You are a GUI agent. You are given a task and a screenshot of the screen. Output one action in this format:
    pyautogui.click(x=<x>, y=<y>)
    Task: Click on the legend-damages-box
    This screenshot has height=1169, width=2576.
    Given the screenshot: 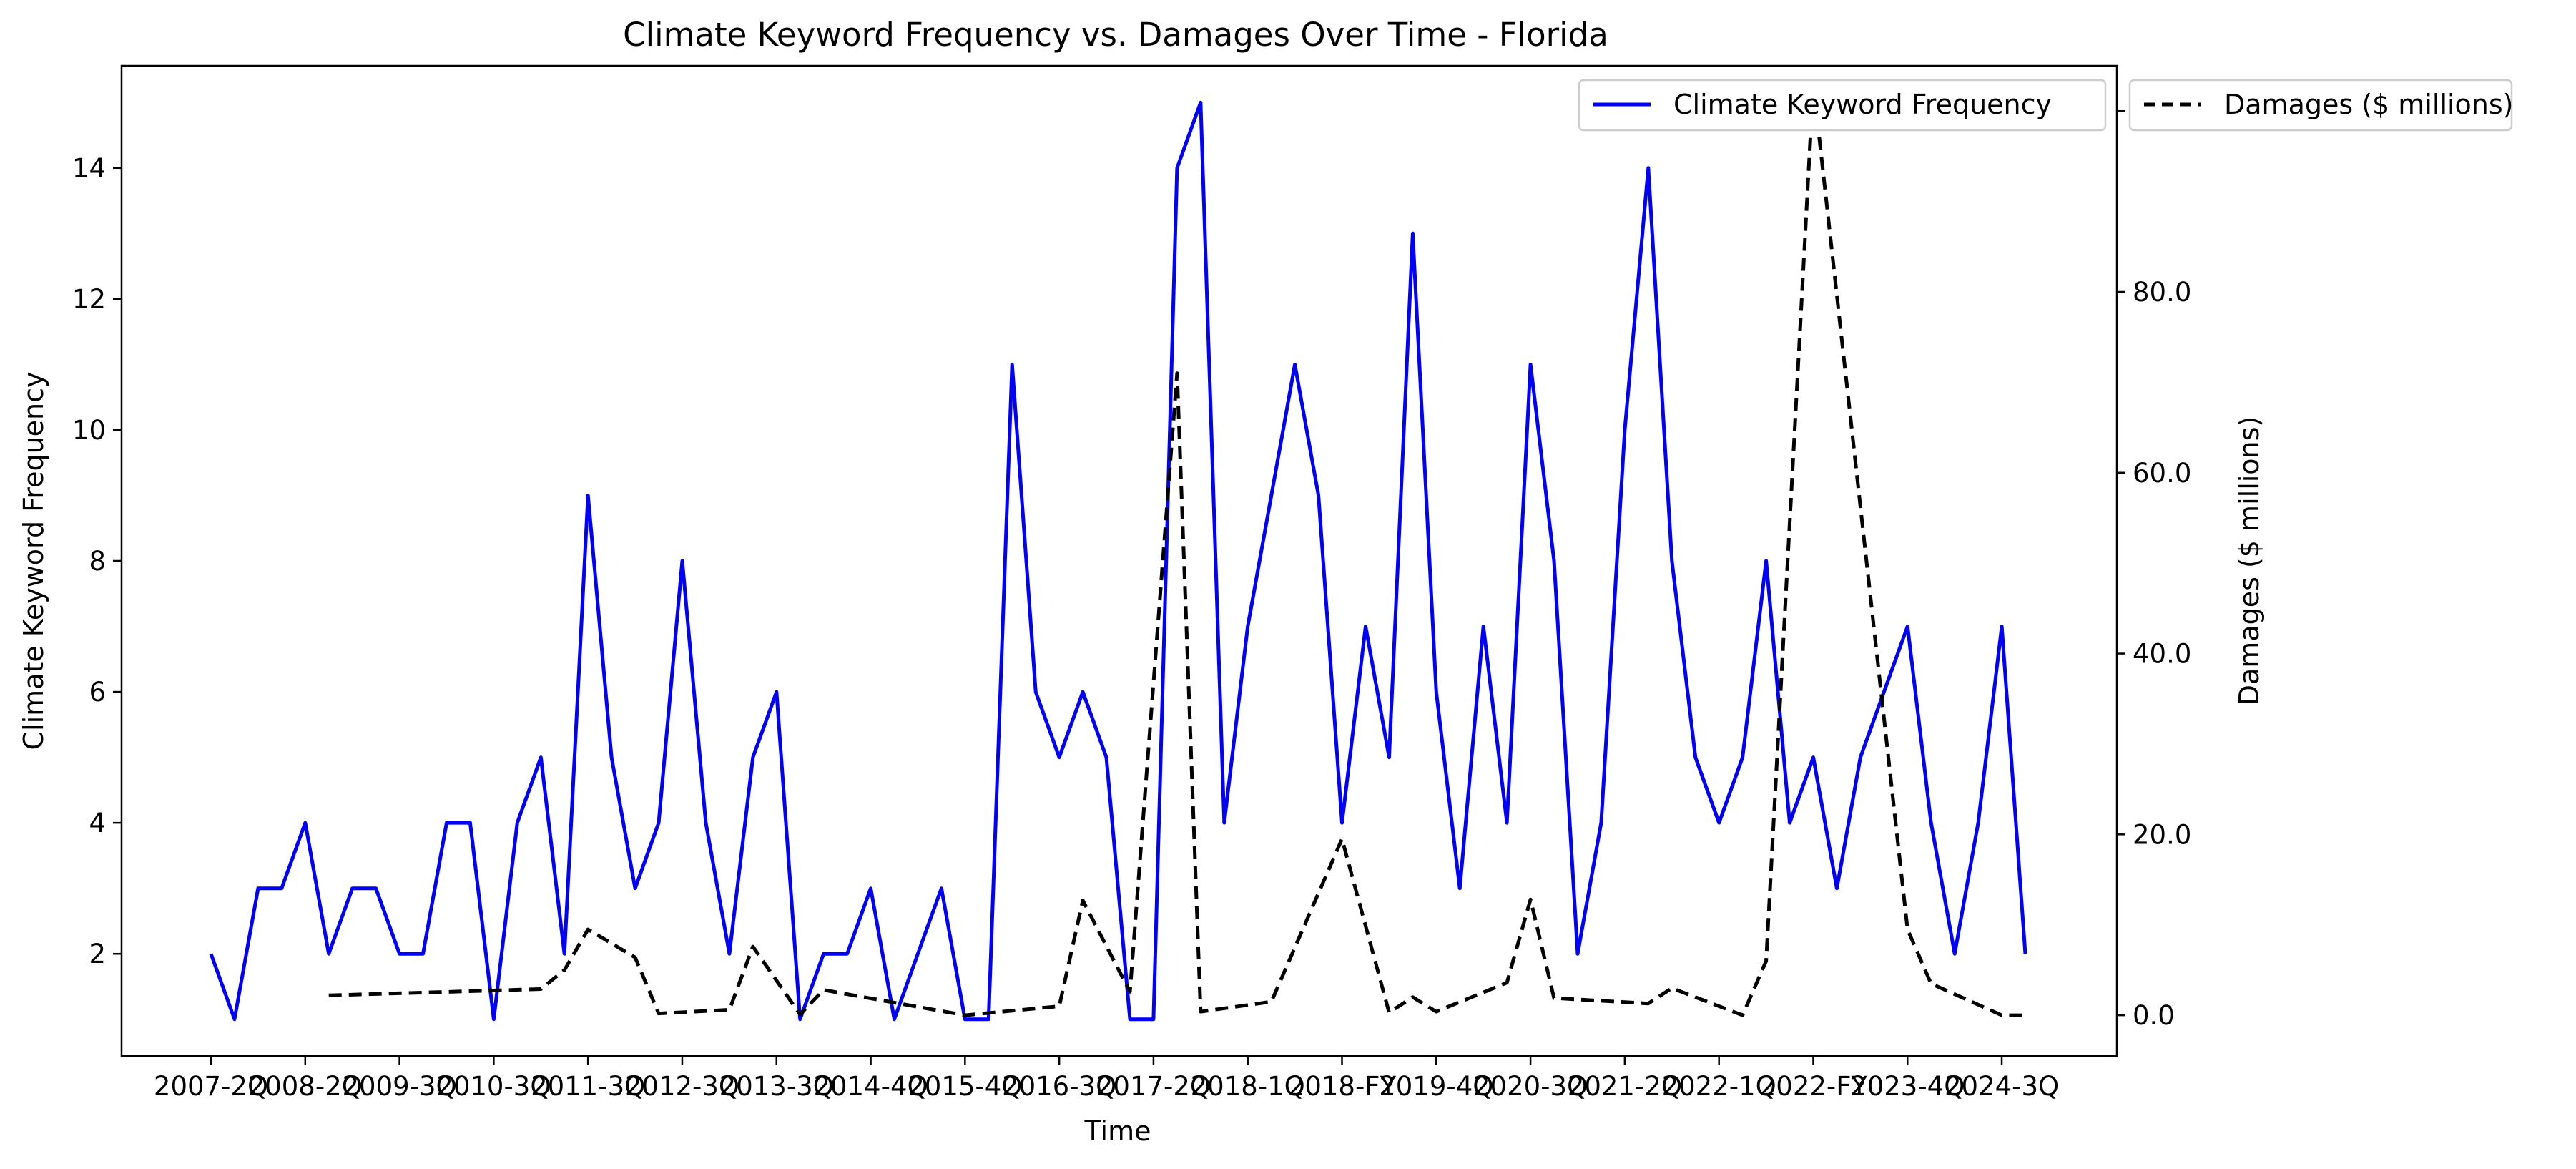 What is the action you would take?
    pyautogui.click(x=2321, y=106)
    